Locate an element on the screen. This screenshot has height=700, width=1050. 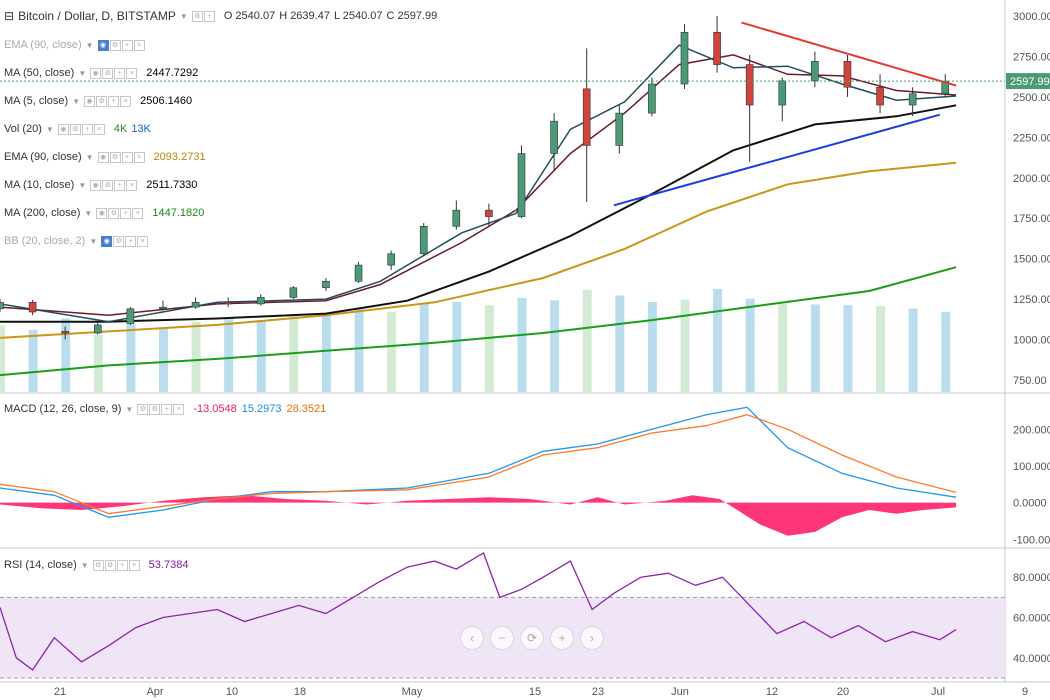
zoom-in-button: + is located at coordinates (562, 638).